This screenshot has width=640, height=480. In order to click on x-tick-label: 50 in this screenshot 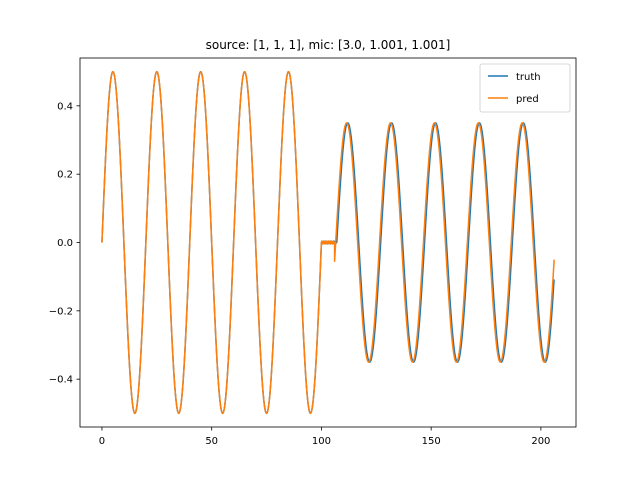, I will do `click(211, 441)`.